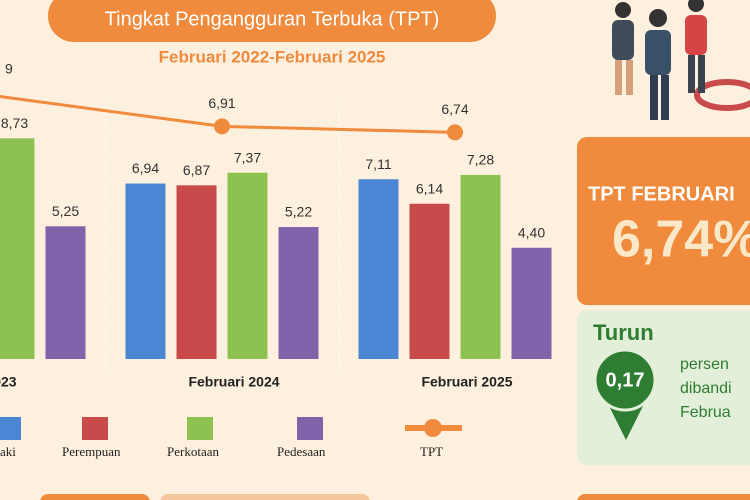 The image size is (750, 500). Describe the element at coordinates (681, 240) in the screenshot. I see `panel-value: 6,74%` at that location.